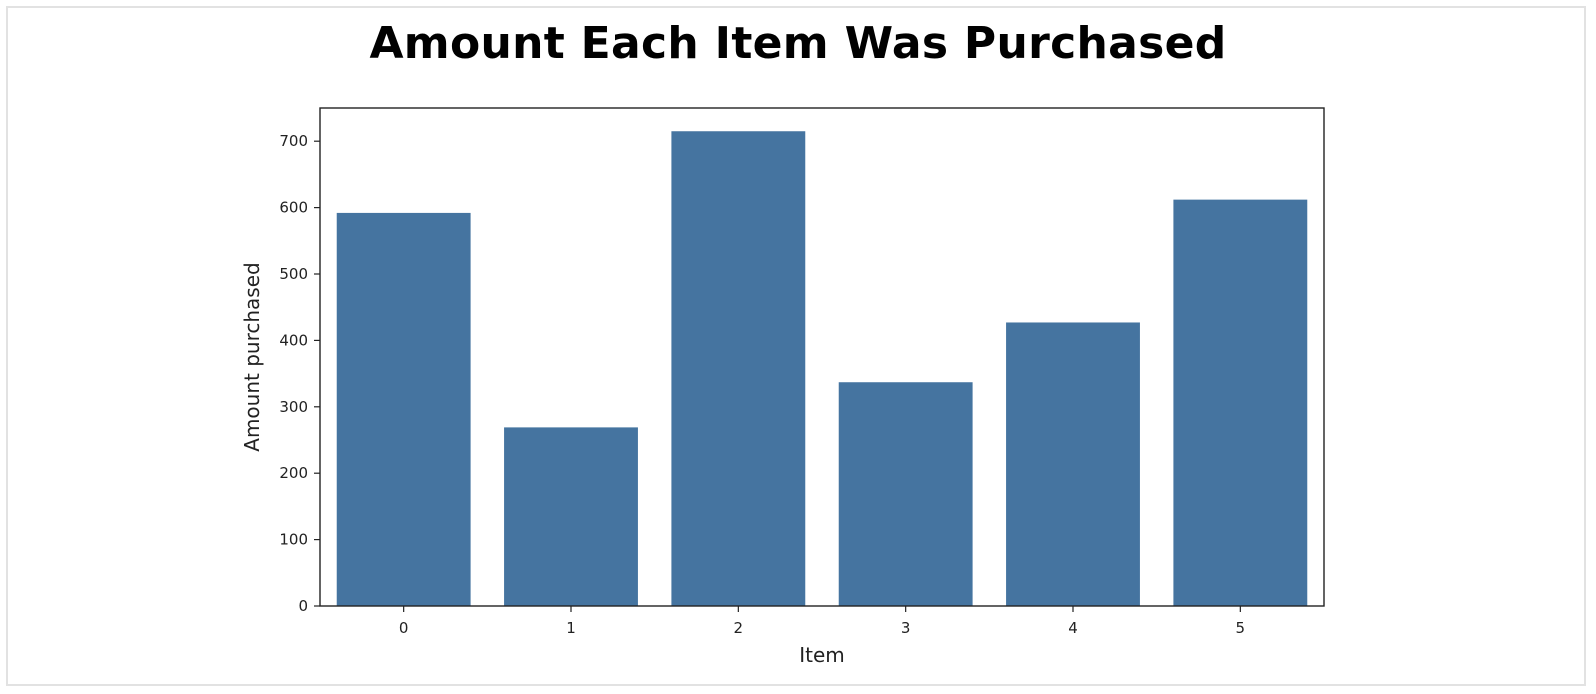 The width and height of the screenshot is (1596, 694). I want to click on y-axis-ticks: 0 100 200 300 400 500 600 700, so click(299, 373).